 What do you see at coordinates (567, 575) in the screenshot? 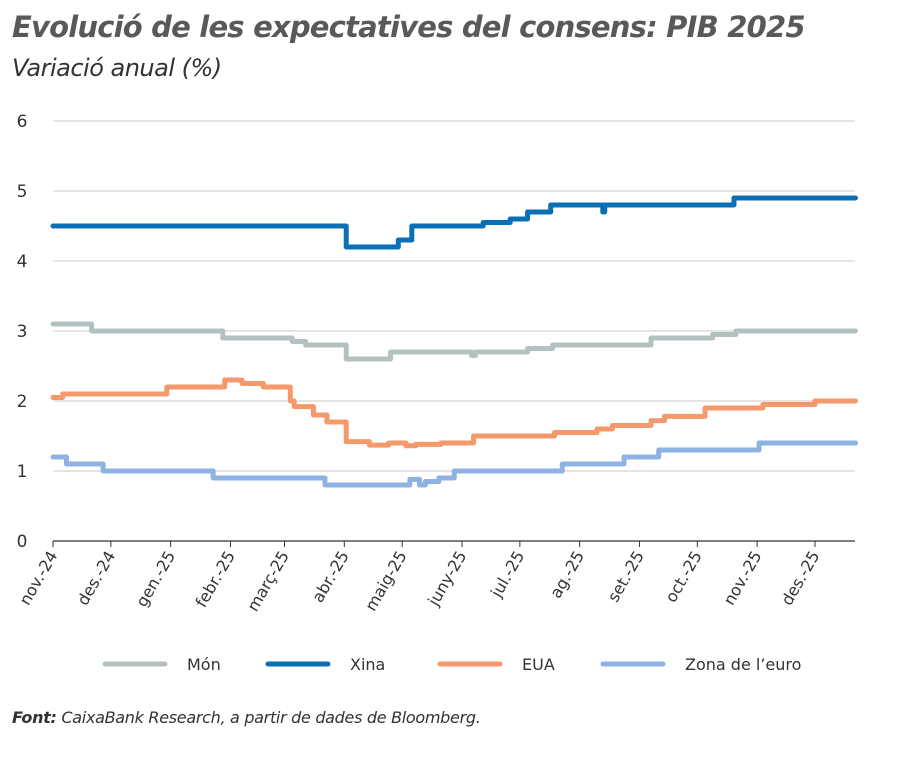
I see `x-tick-label: ag.-25` at bounding box center [567, 575].